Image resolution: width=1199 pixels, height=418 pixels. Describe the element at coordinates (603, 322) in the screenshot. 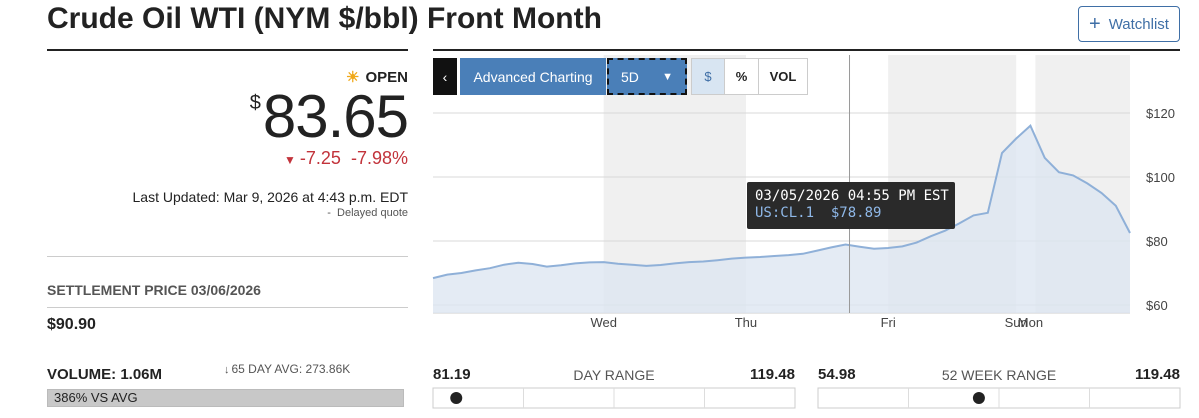

I see `x-tick-label: Wed` at that location.